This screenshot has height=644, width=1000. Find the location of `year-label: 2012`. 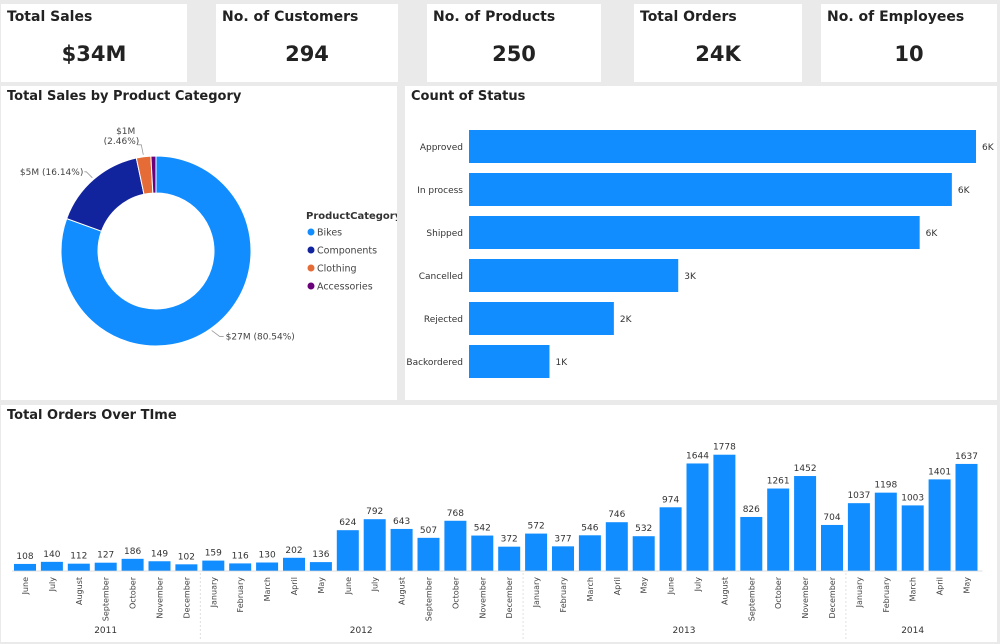

year-label: 2012 is located at coordinates (361, 631).